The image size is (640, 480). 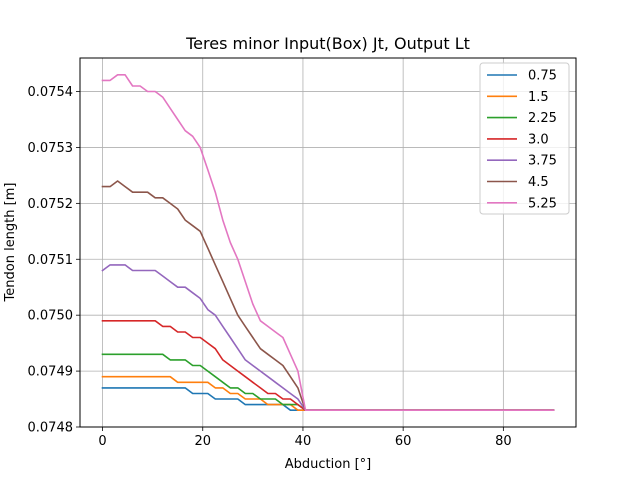 What do you see at coordinates (328, 399) in the screenshot?
I see `series-line-0.75` at bounding box center [328, 399].